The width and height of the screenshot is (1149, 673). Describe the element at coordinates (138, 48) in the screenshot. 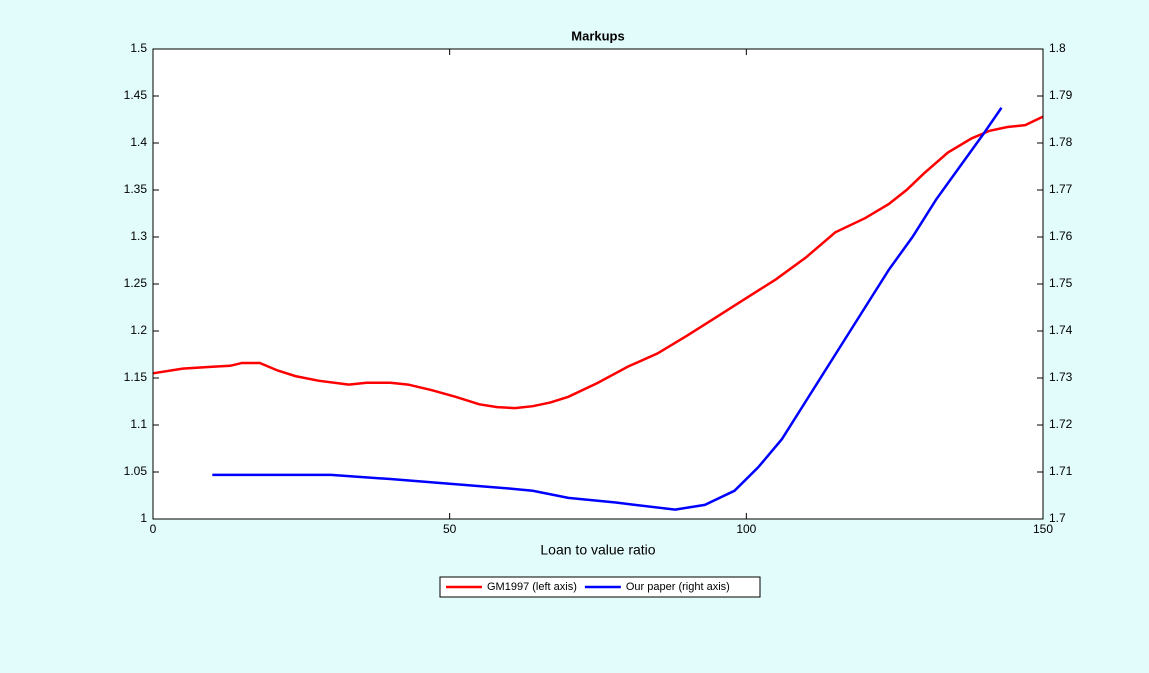

I see `y-tick-label: 1.5` at that location.